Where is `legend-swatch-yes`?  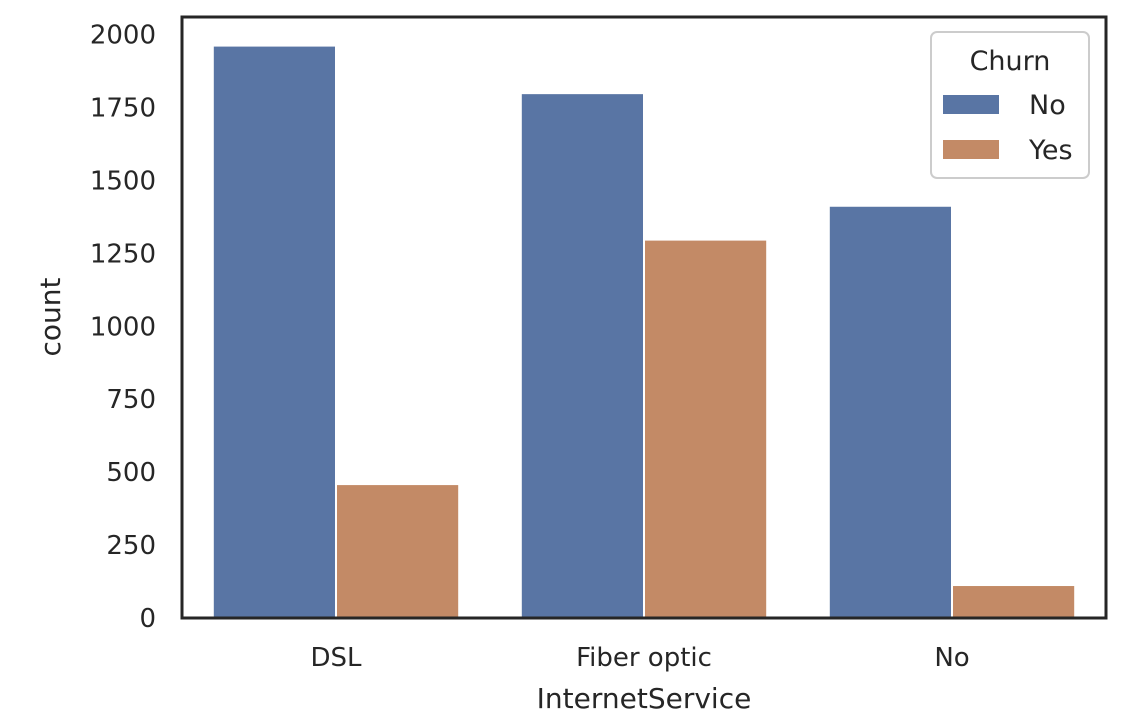 legend-swatch-yes is located at coordinates (971, 149).